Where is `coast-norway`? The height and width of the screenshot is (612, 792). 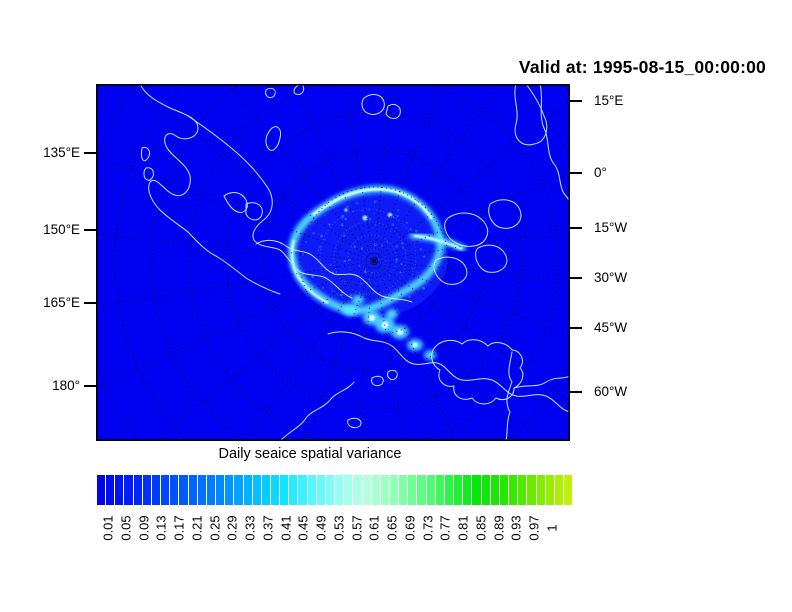
coast-norway is located at coordinates (210, 189).